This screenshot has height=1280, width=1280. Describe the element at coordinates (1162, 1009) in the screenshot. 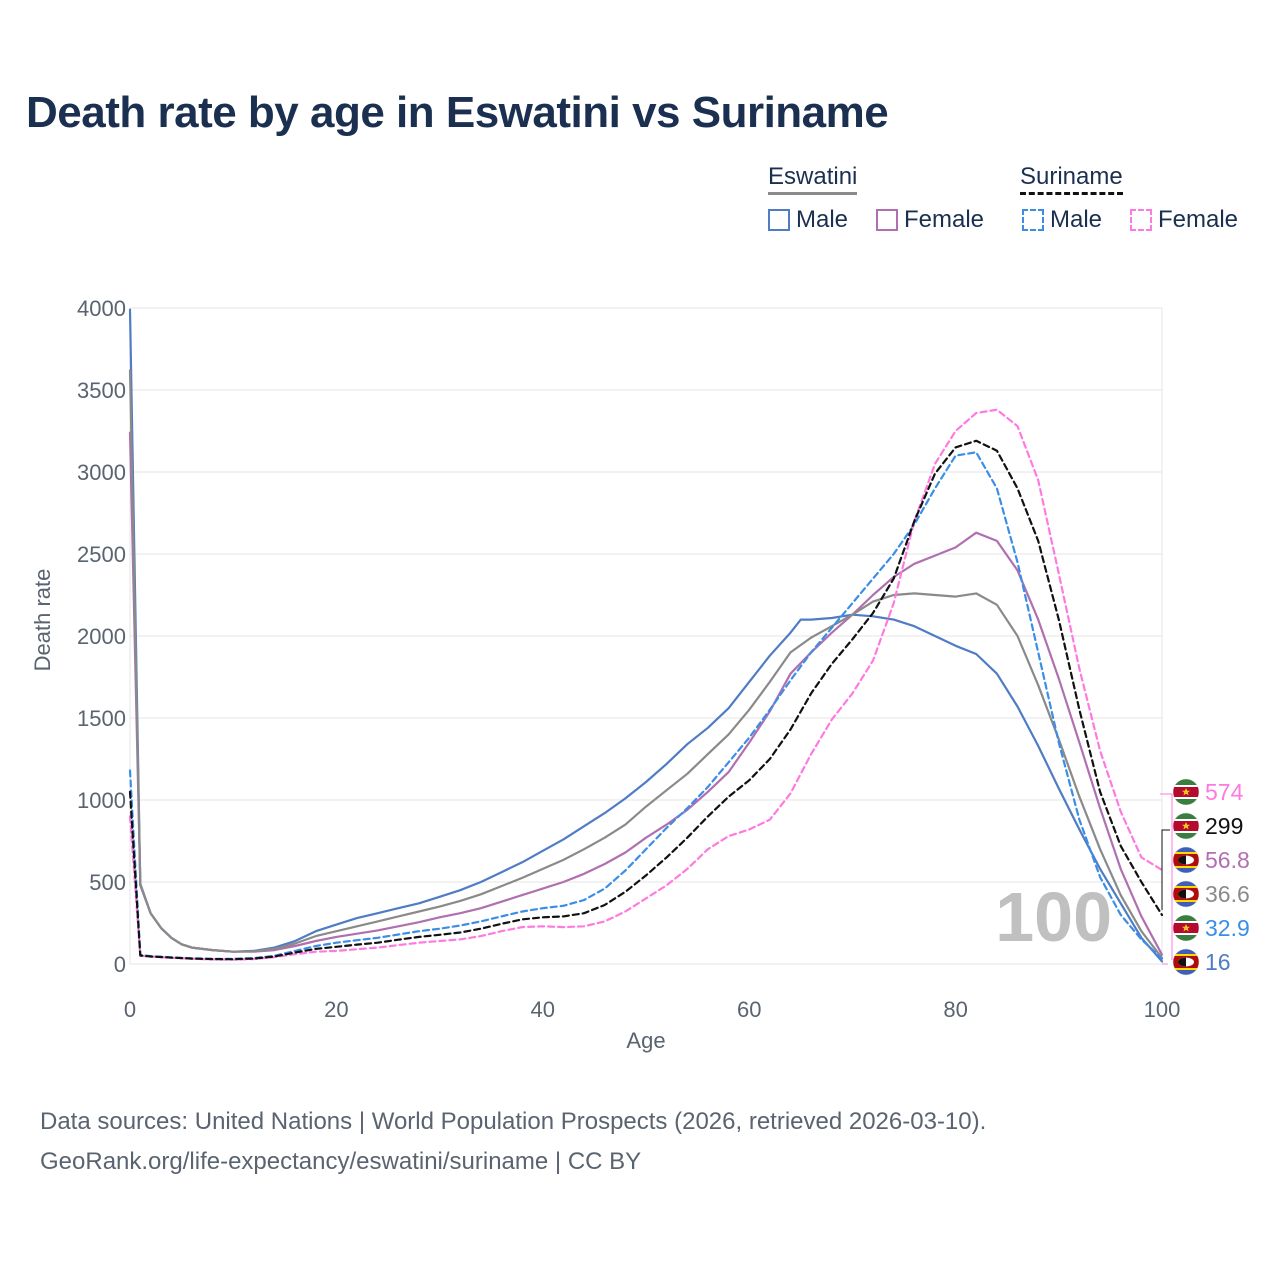

I see `x-tick-label: 100` at that location.